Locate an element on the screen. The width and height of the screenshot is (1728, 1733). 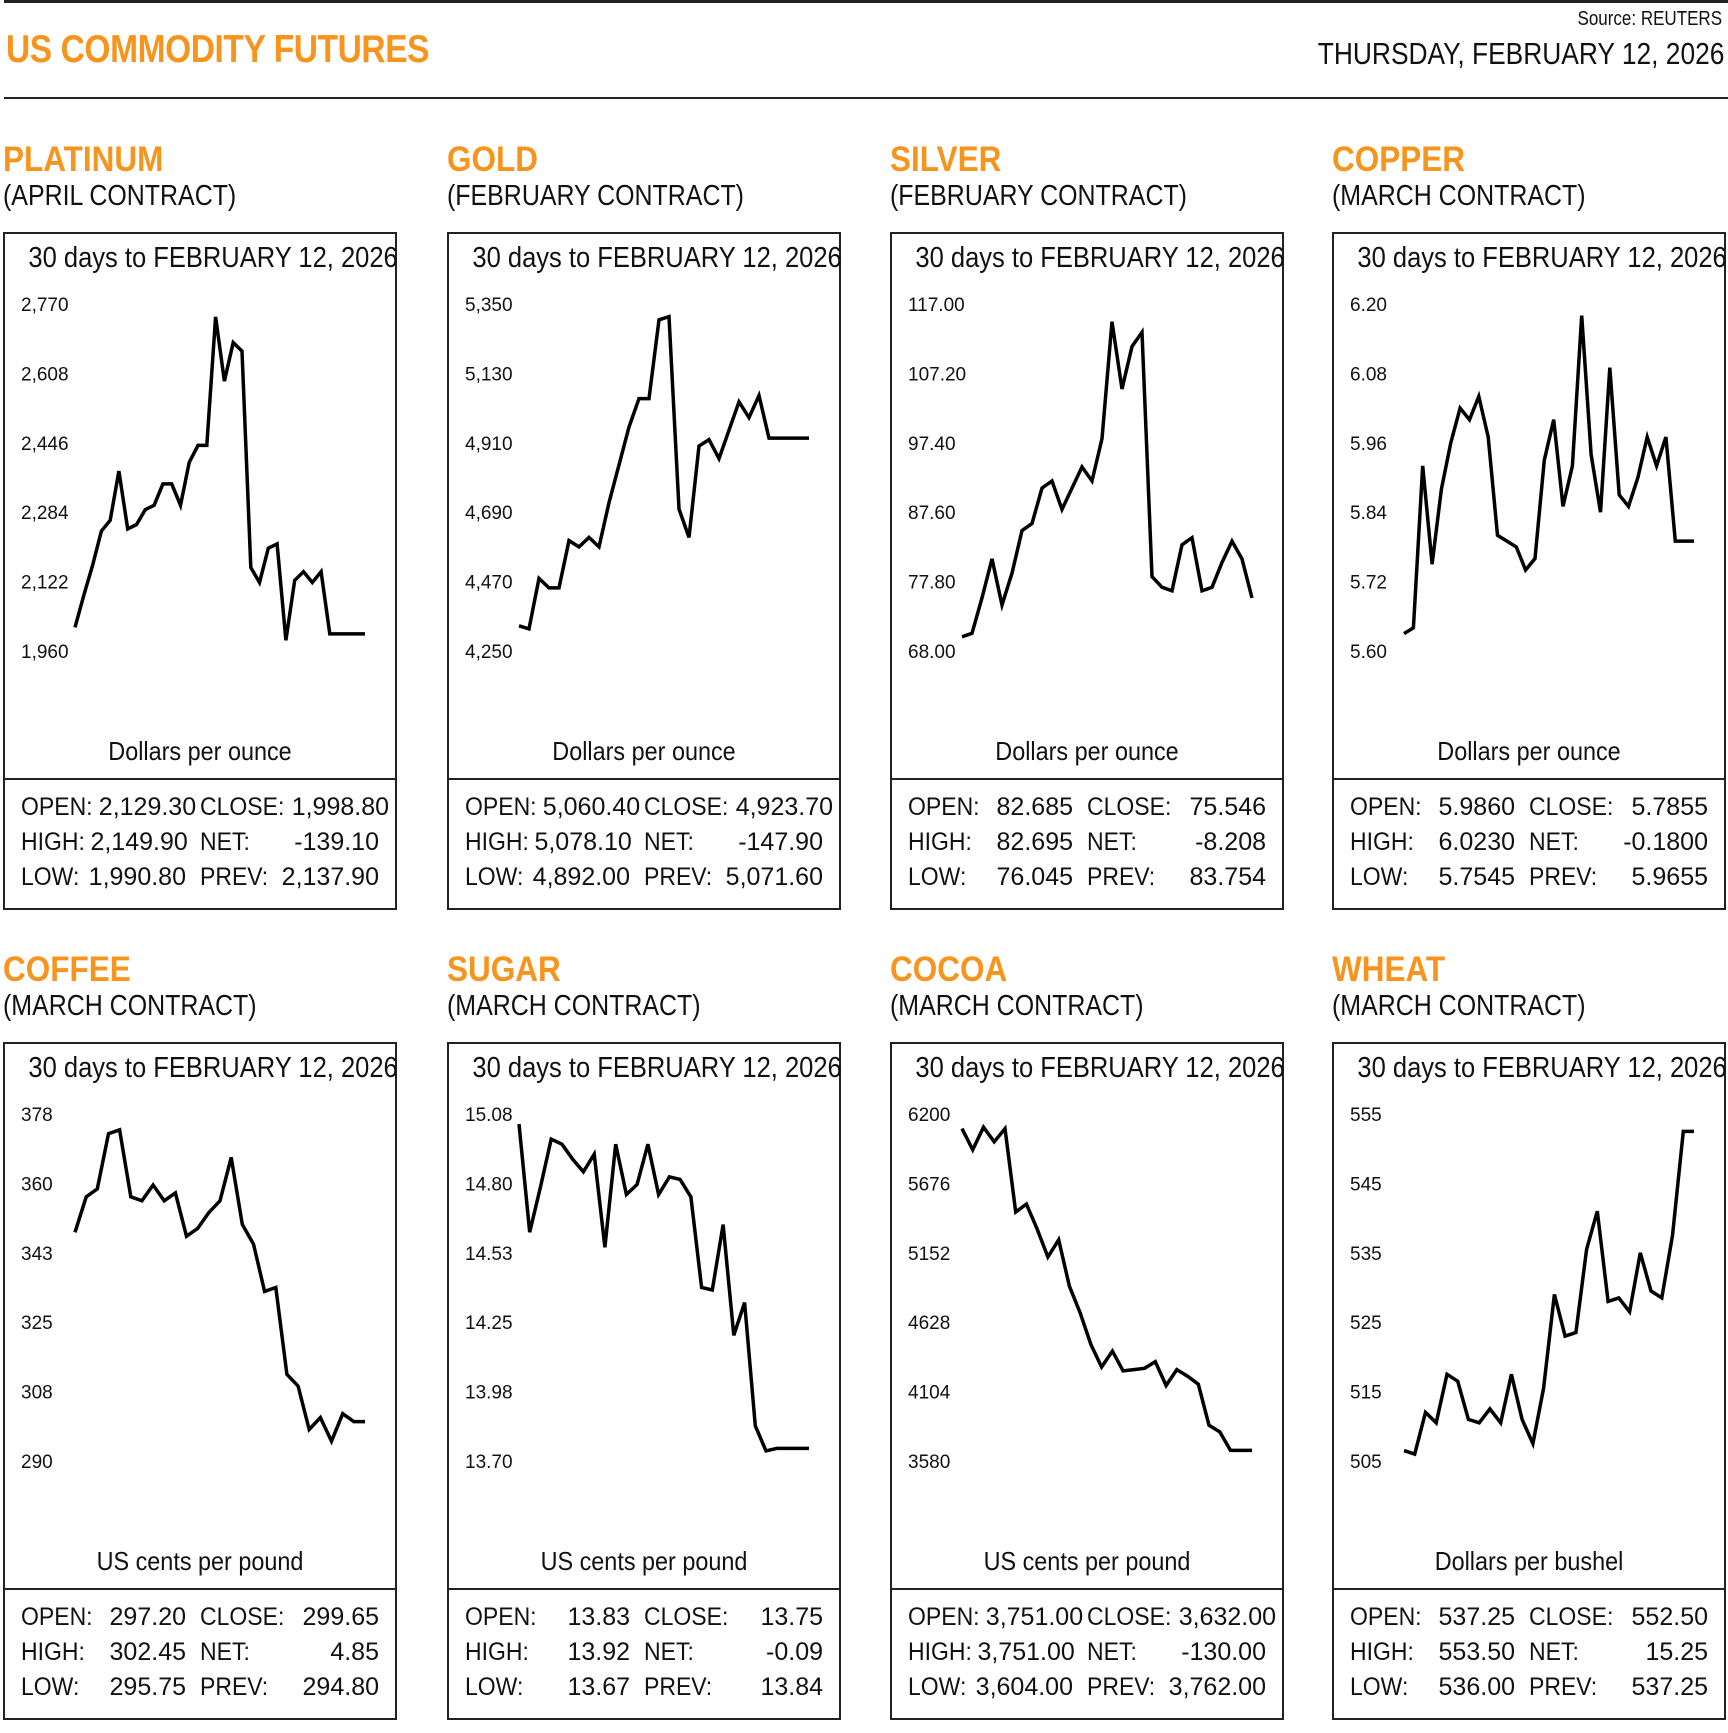
y-tick-label: 360 is located at coordinates (37, 1184).